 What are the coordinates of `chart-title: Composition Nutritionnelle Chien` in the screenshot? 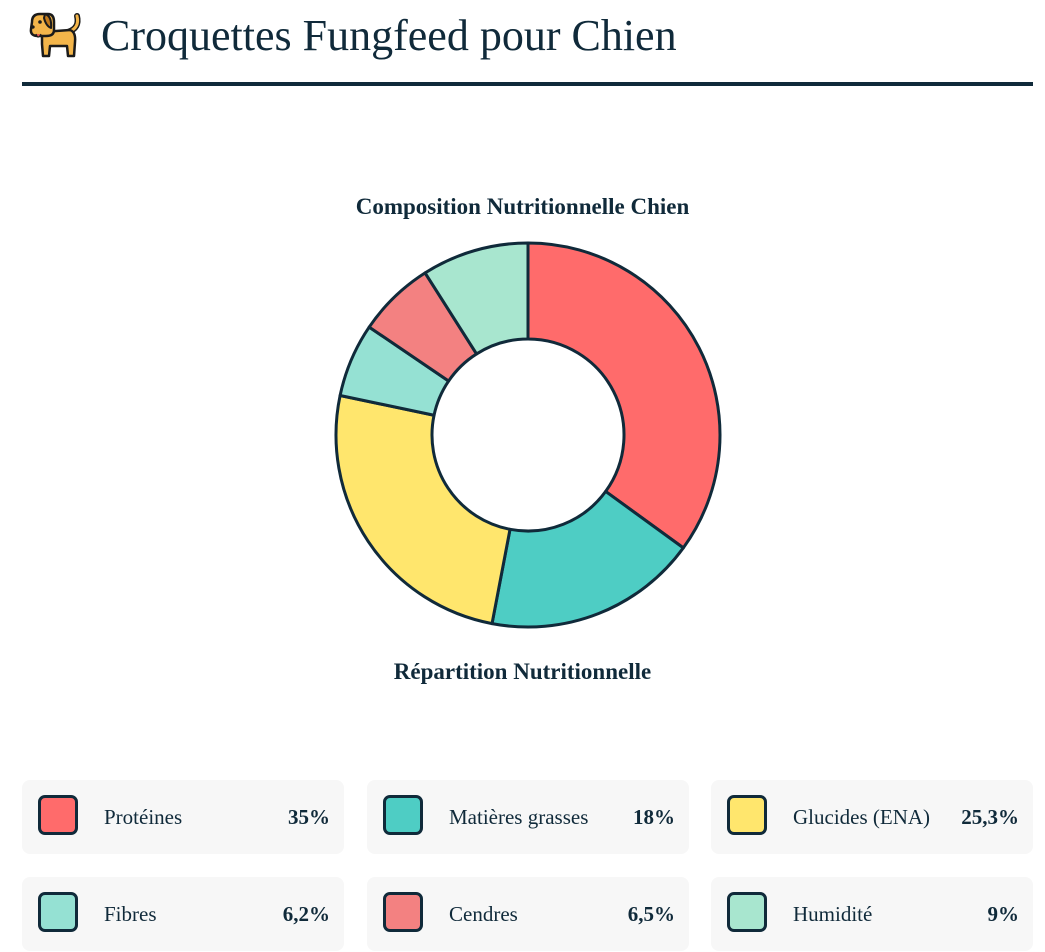 It's located at (522, 206).